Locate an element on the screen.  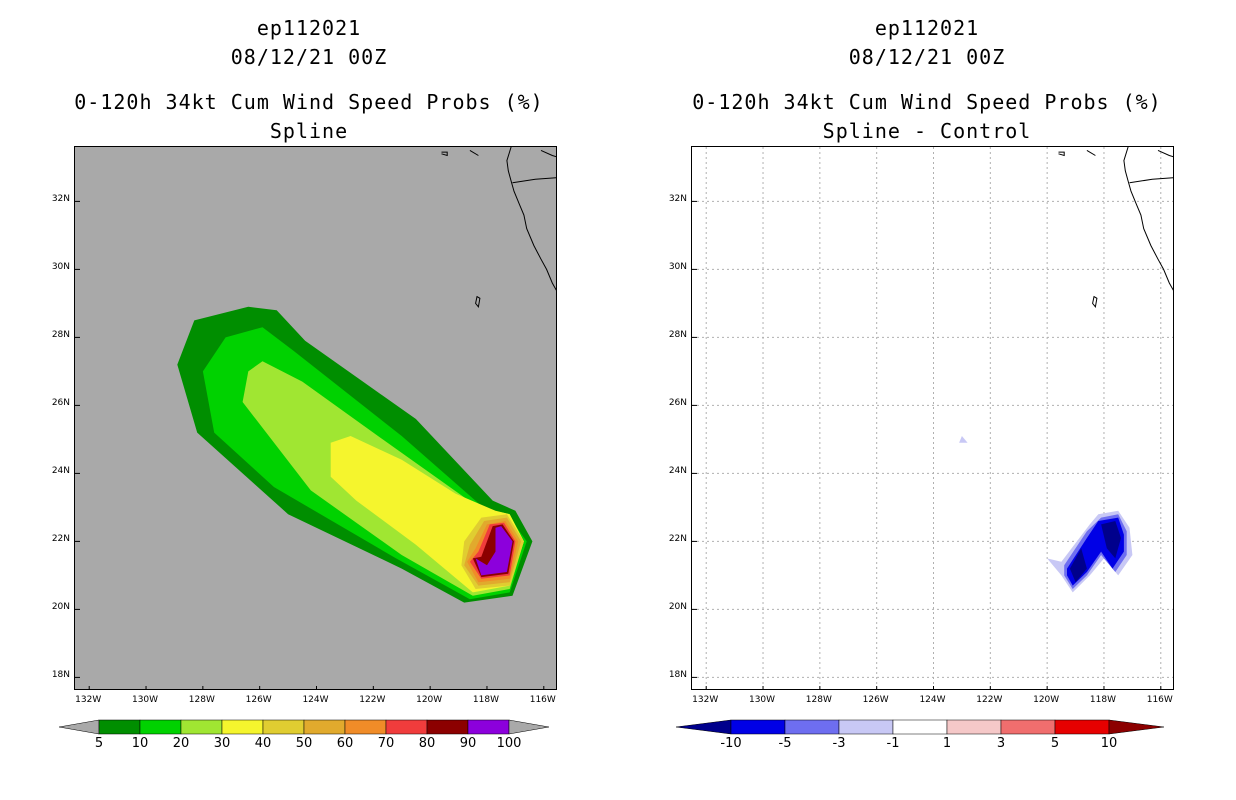
colorbar-label: 20 is located at coordinates (181, 743).